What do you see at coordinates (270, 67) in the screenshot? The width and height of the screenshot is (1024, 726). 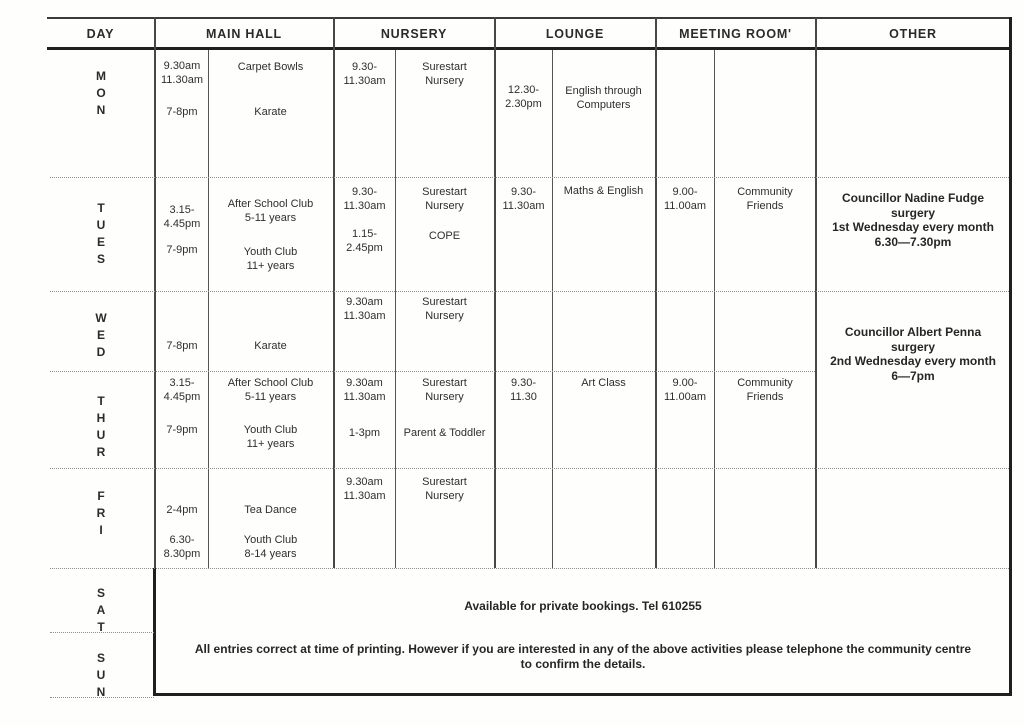 I see `cell-mon-mainhall-activity-1: Carpet Bowls` at bounding box center [270, 67].